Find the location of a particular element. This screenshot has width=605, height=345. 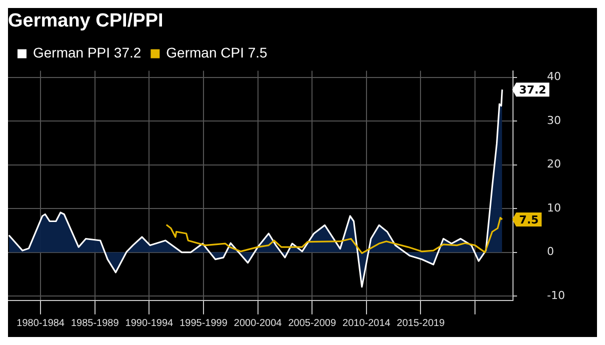

x-tick-label: 1985-1989 is located at coordinates (95, 324).